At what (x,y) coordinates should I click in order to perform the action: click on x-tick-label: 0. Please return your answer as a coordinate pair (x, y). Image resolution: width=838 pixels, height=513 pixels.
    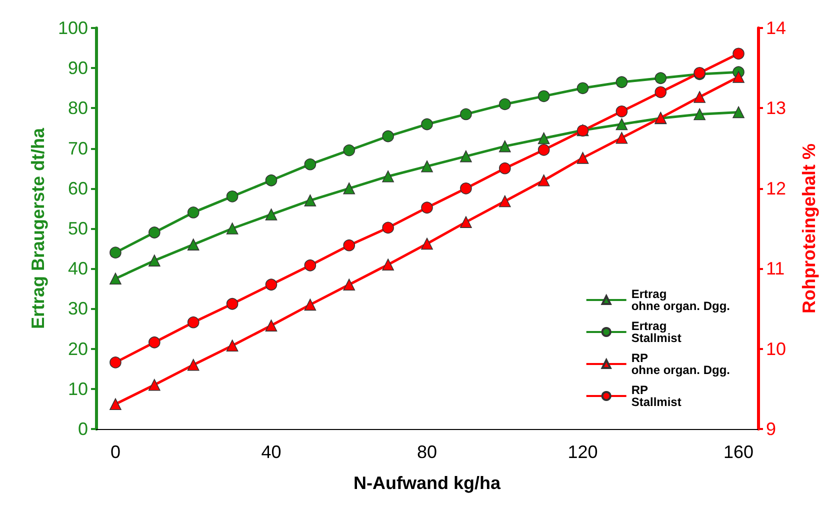
    Looking at the image, I should click on (115, 452).